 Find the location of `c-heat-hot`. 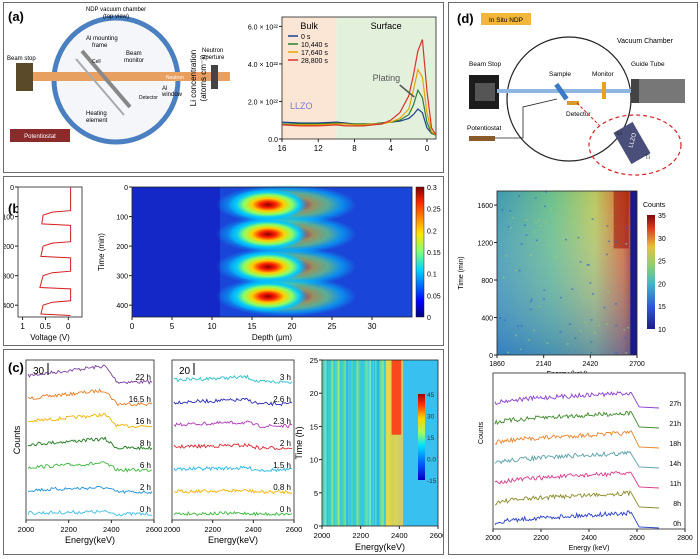

c-heat-hot is located at coordinates (396, 397).